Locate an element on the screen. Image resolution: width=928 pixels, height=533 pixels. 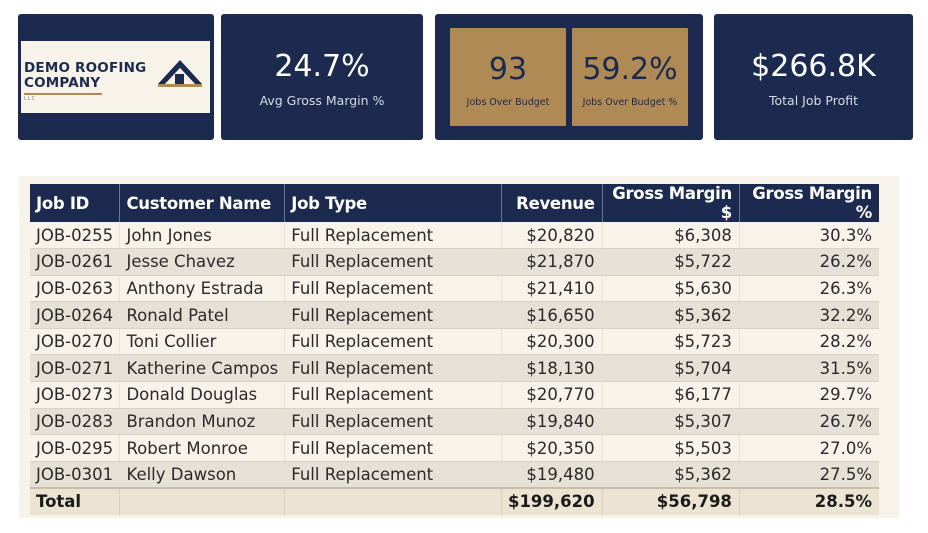
cell-job-id: JOB-0283 is located at coordinates (75, 422).